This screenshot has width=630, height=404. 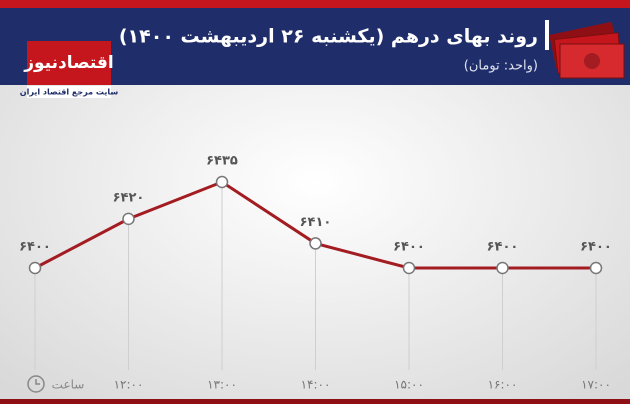 What do you see at coordinates (316, 385) in the screenshot?
I see `x-tick-label: ۱۴:۰۰` at bounding box center [316, 385].